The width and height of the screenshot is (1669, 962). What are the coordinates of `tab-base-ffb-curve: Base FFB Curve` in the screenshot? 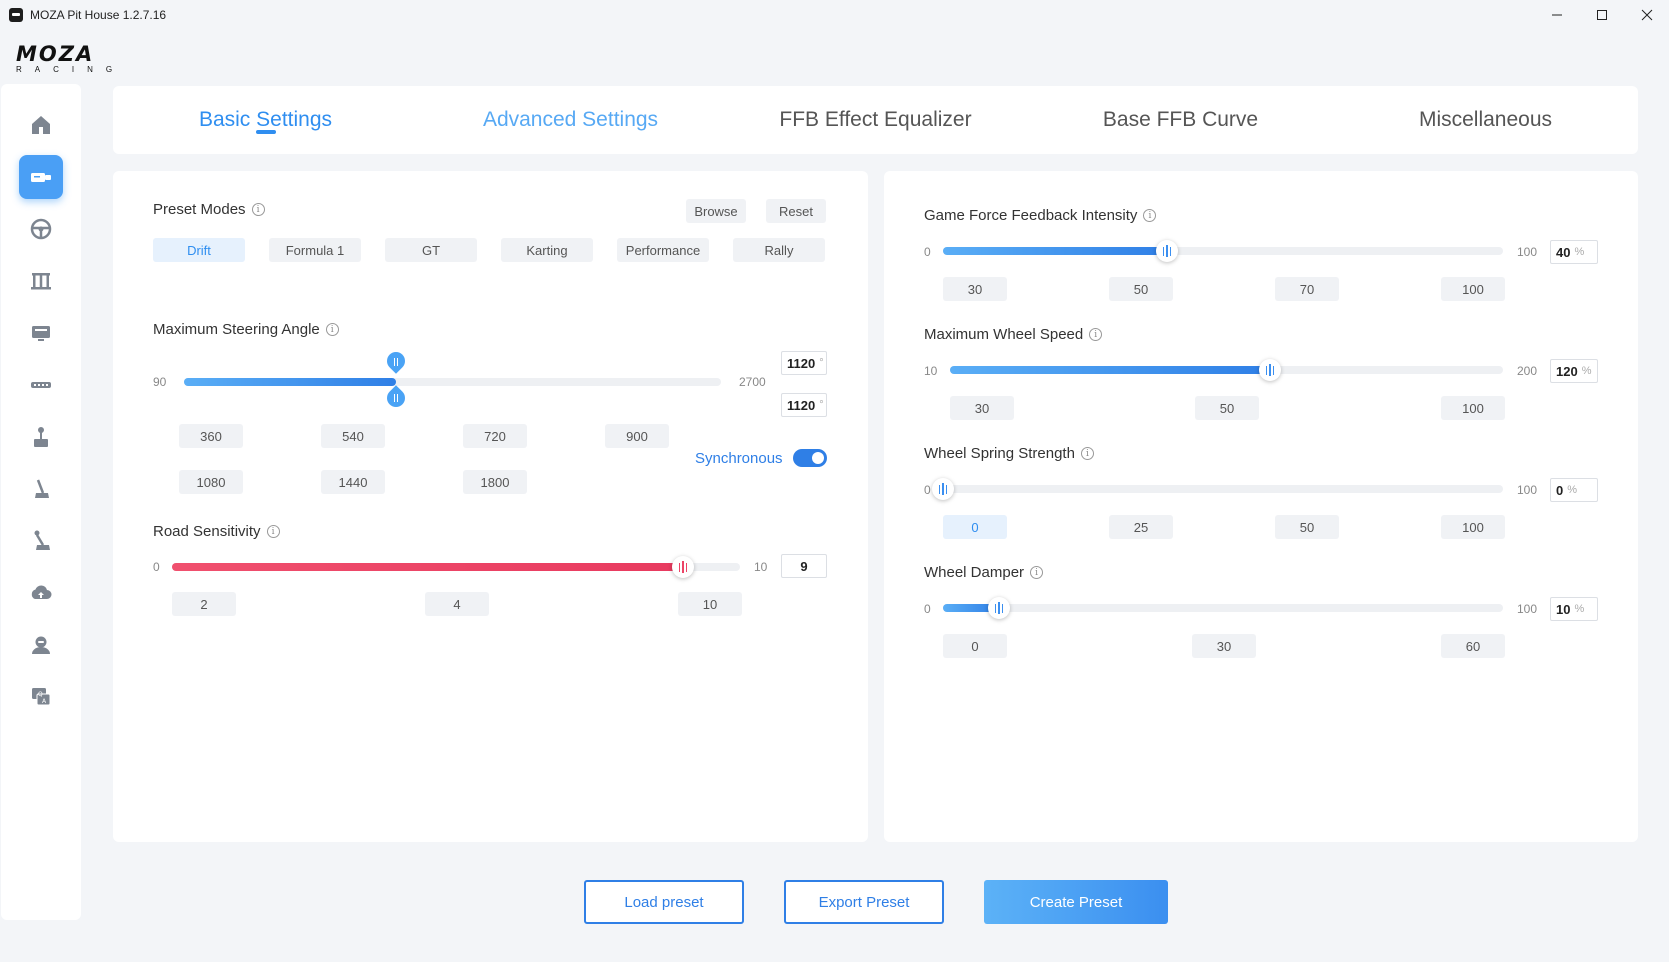 It's located at (1180, 120).